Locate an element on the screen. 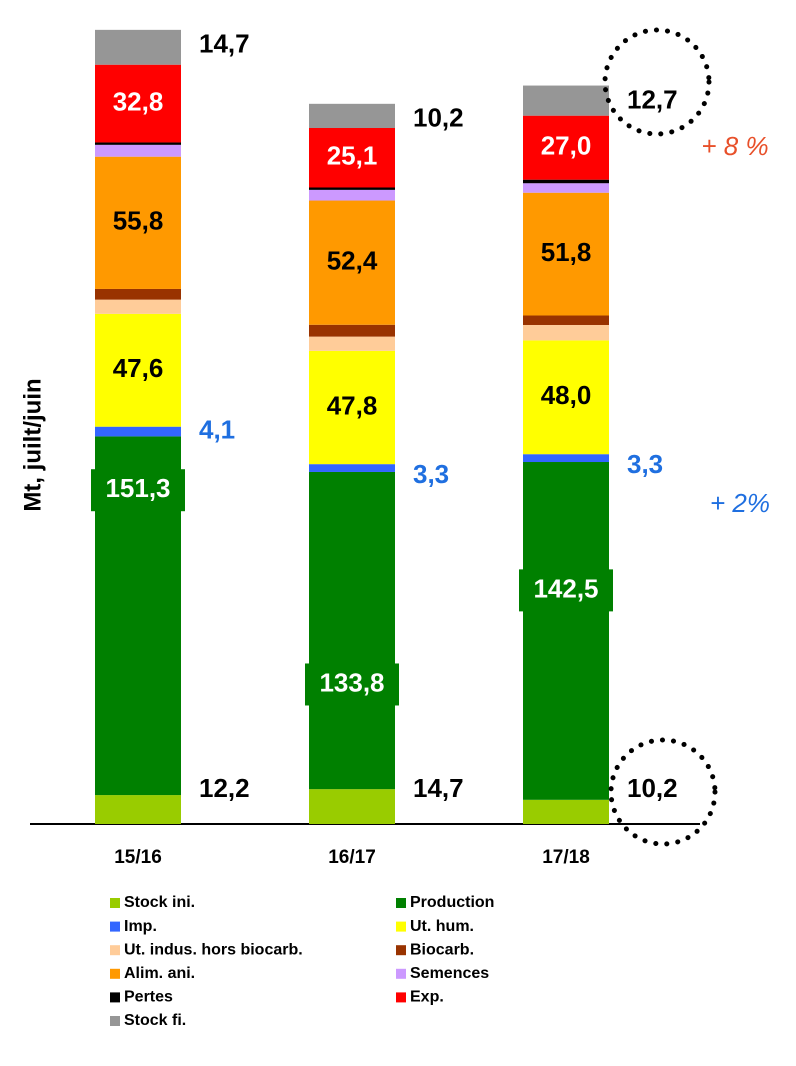  legend-label: Semences is located at coordinates (449, 973).